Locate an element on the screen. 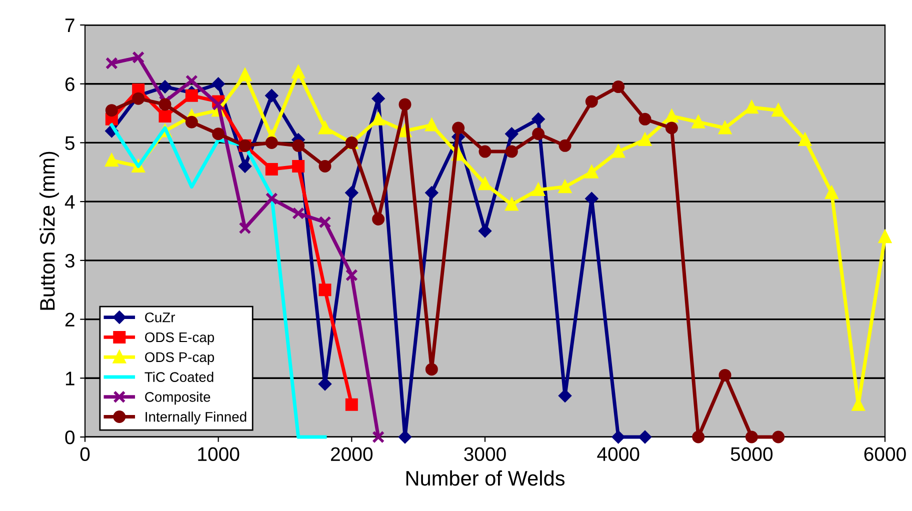  x-tick-label: 0 is located at coordinates (85, 454).